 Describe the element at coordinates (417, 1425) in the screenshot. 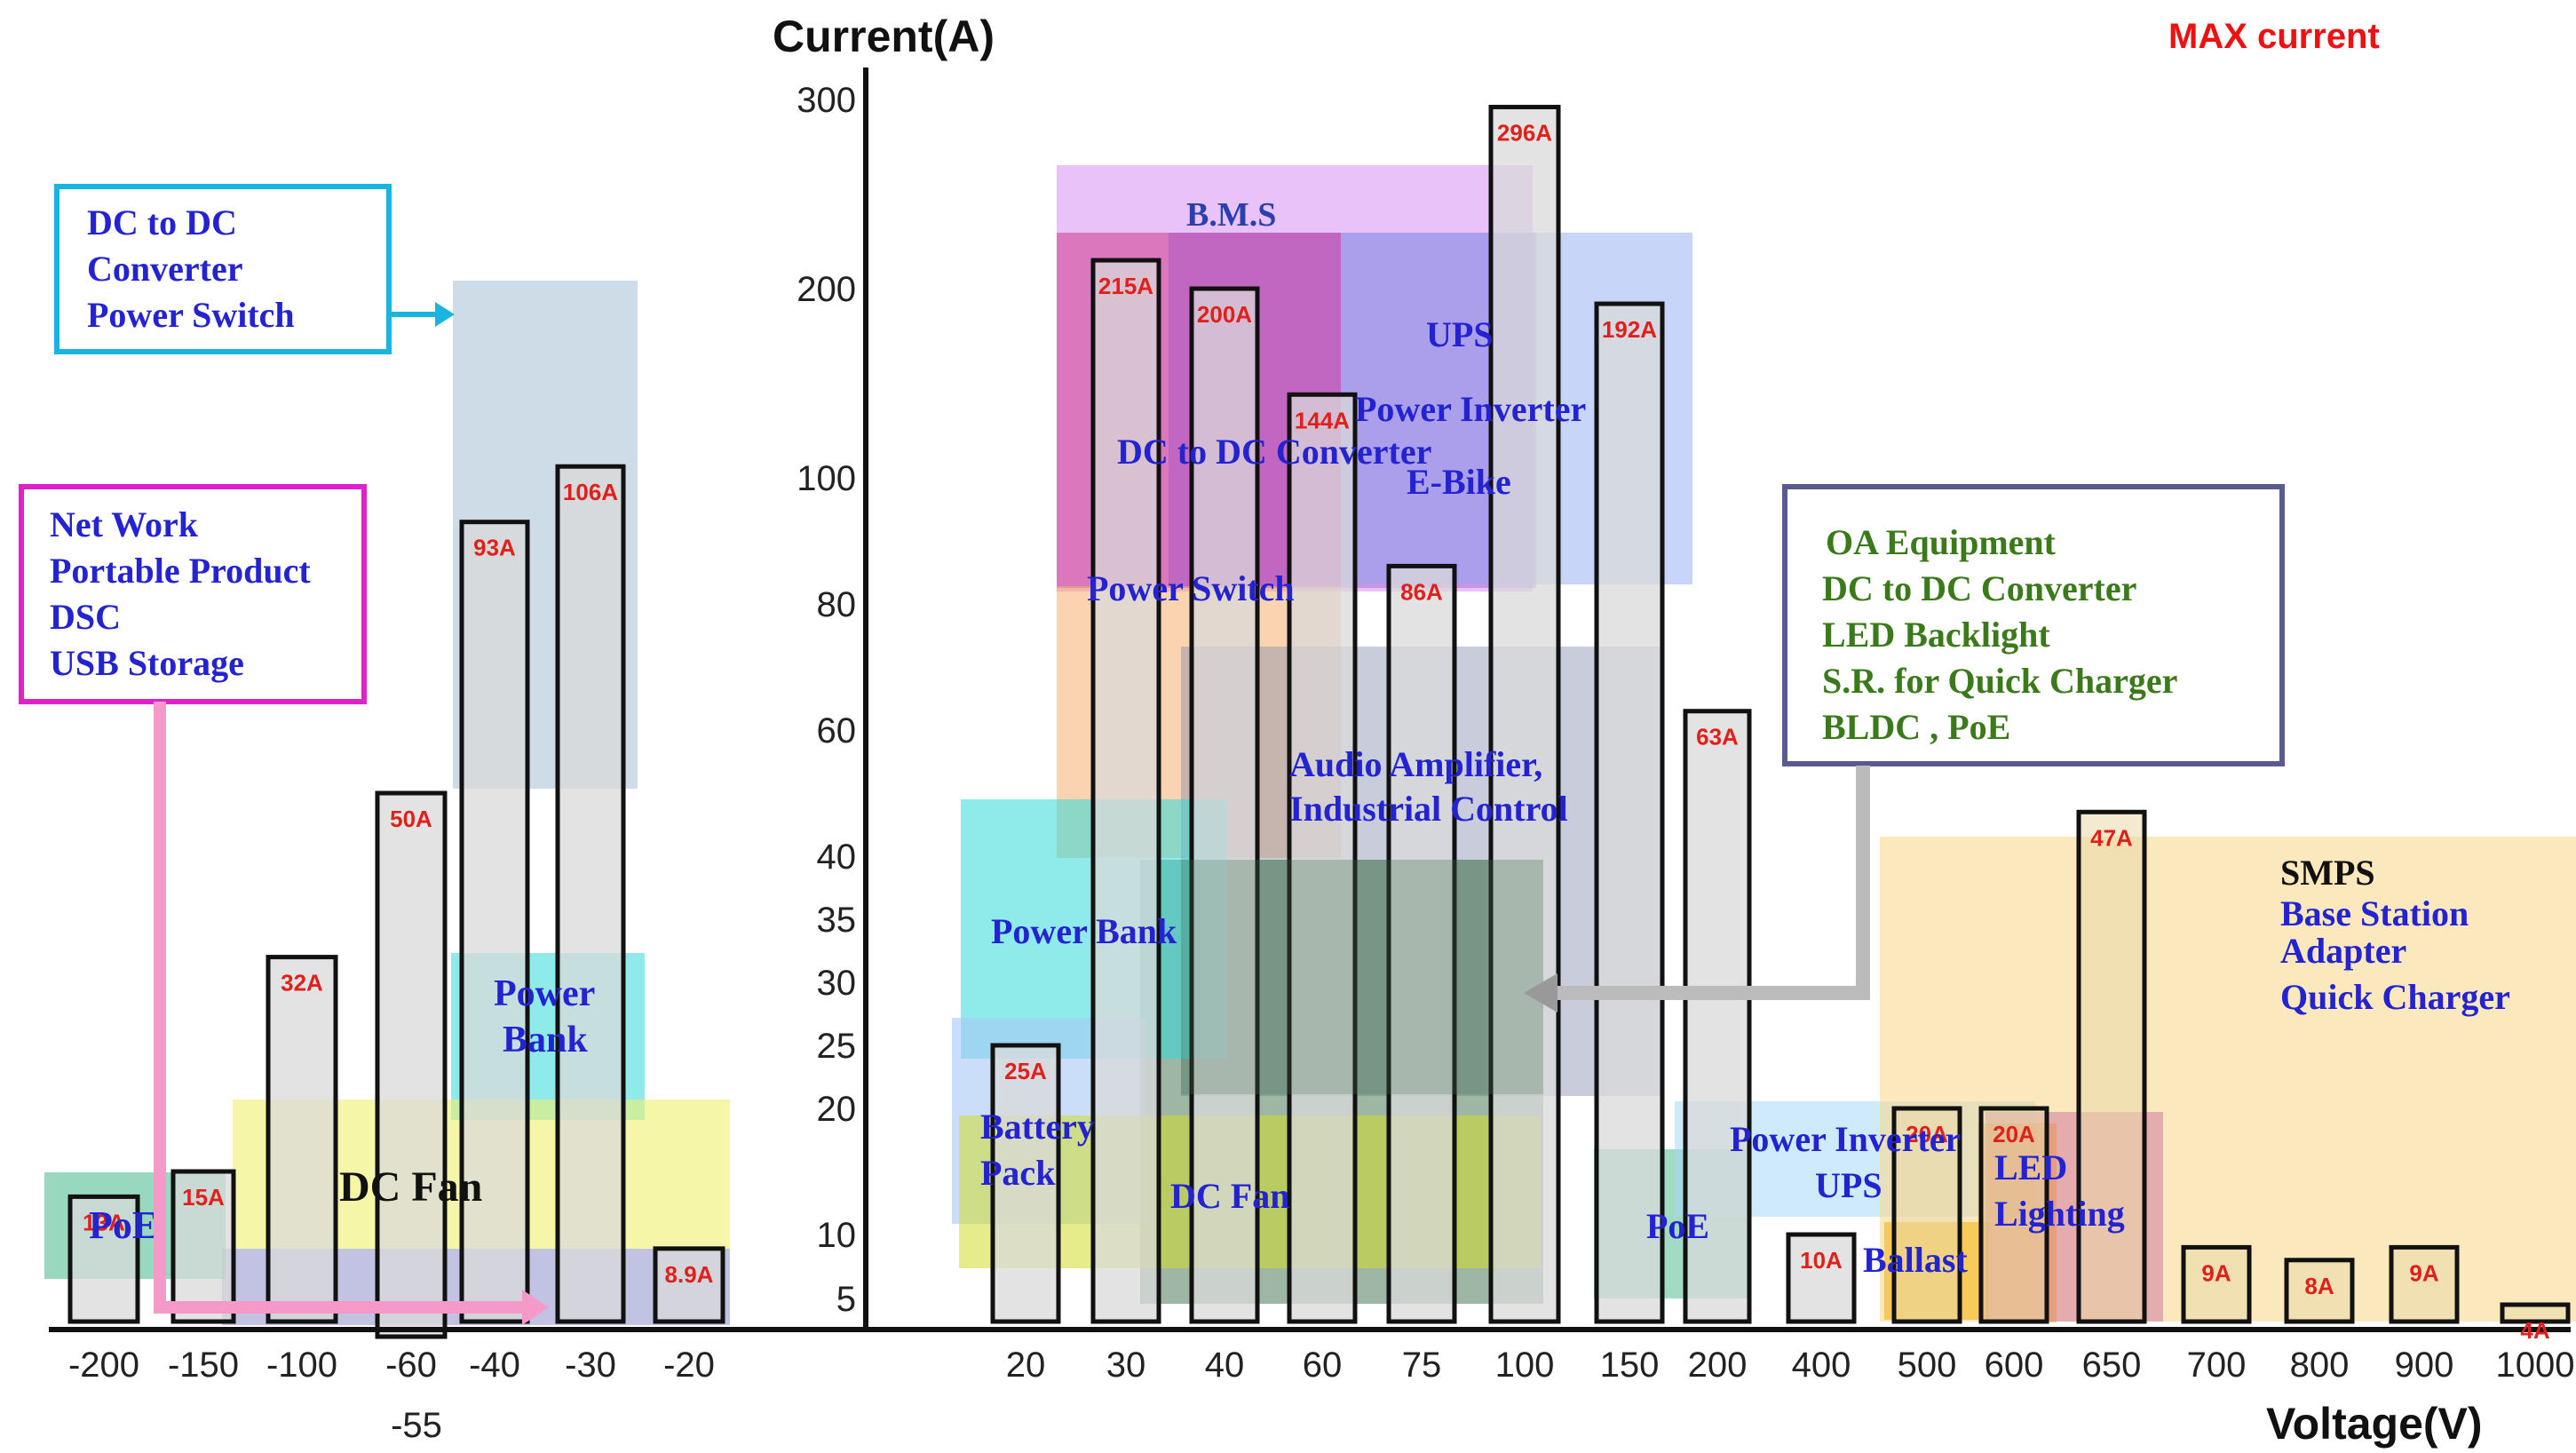

I see `x-tick-label: -55` at that location.